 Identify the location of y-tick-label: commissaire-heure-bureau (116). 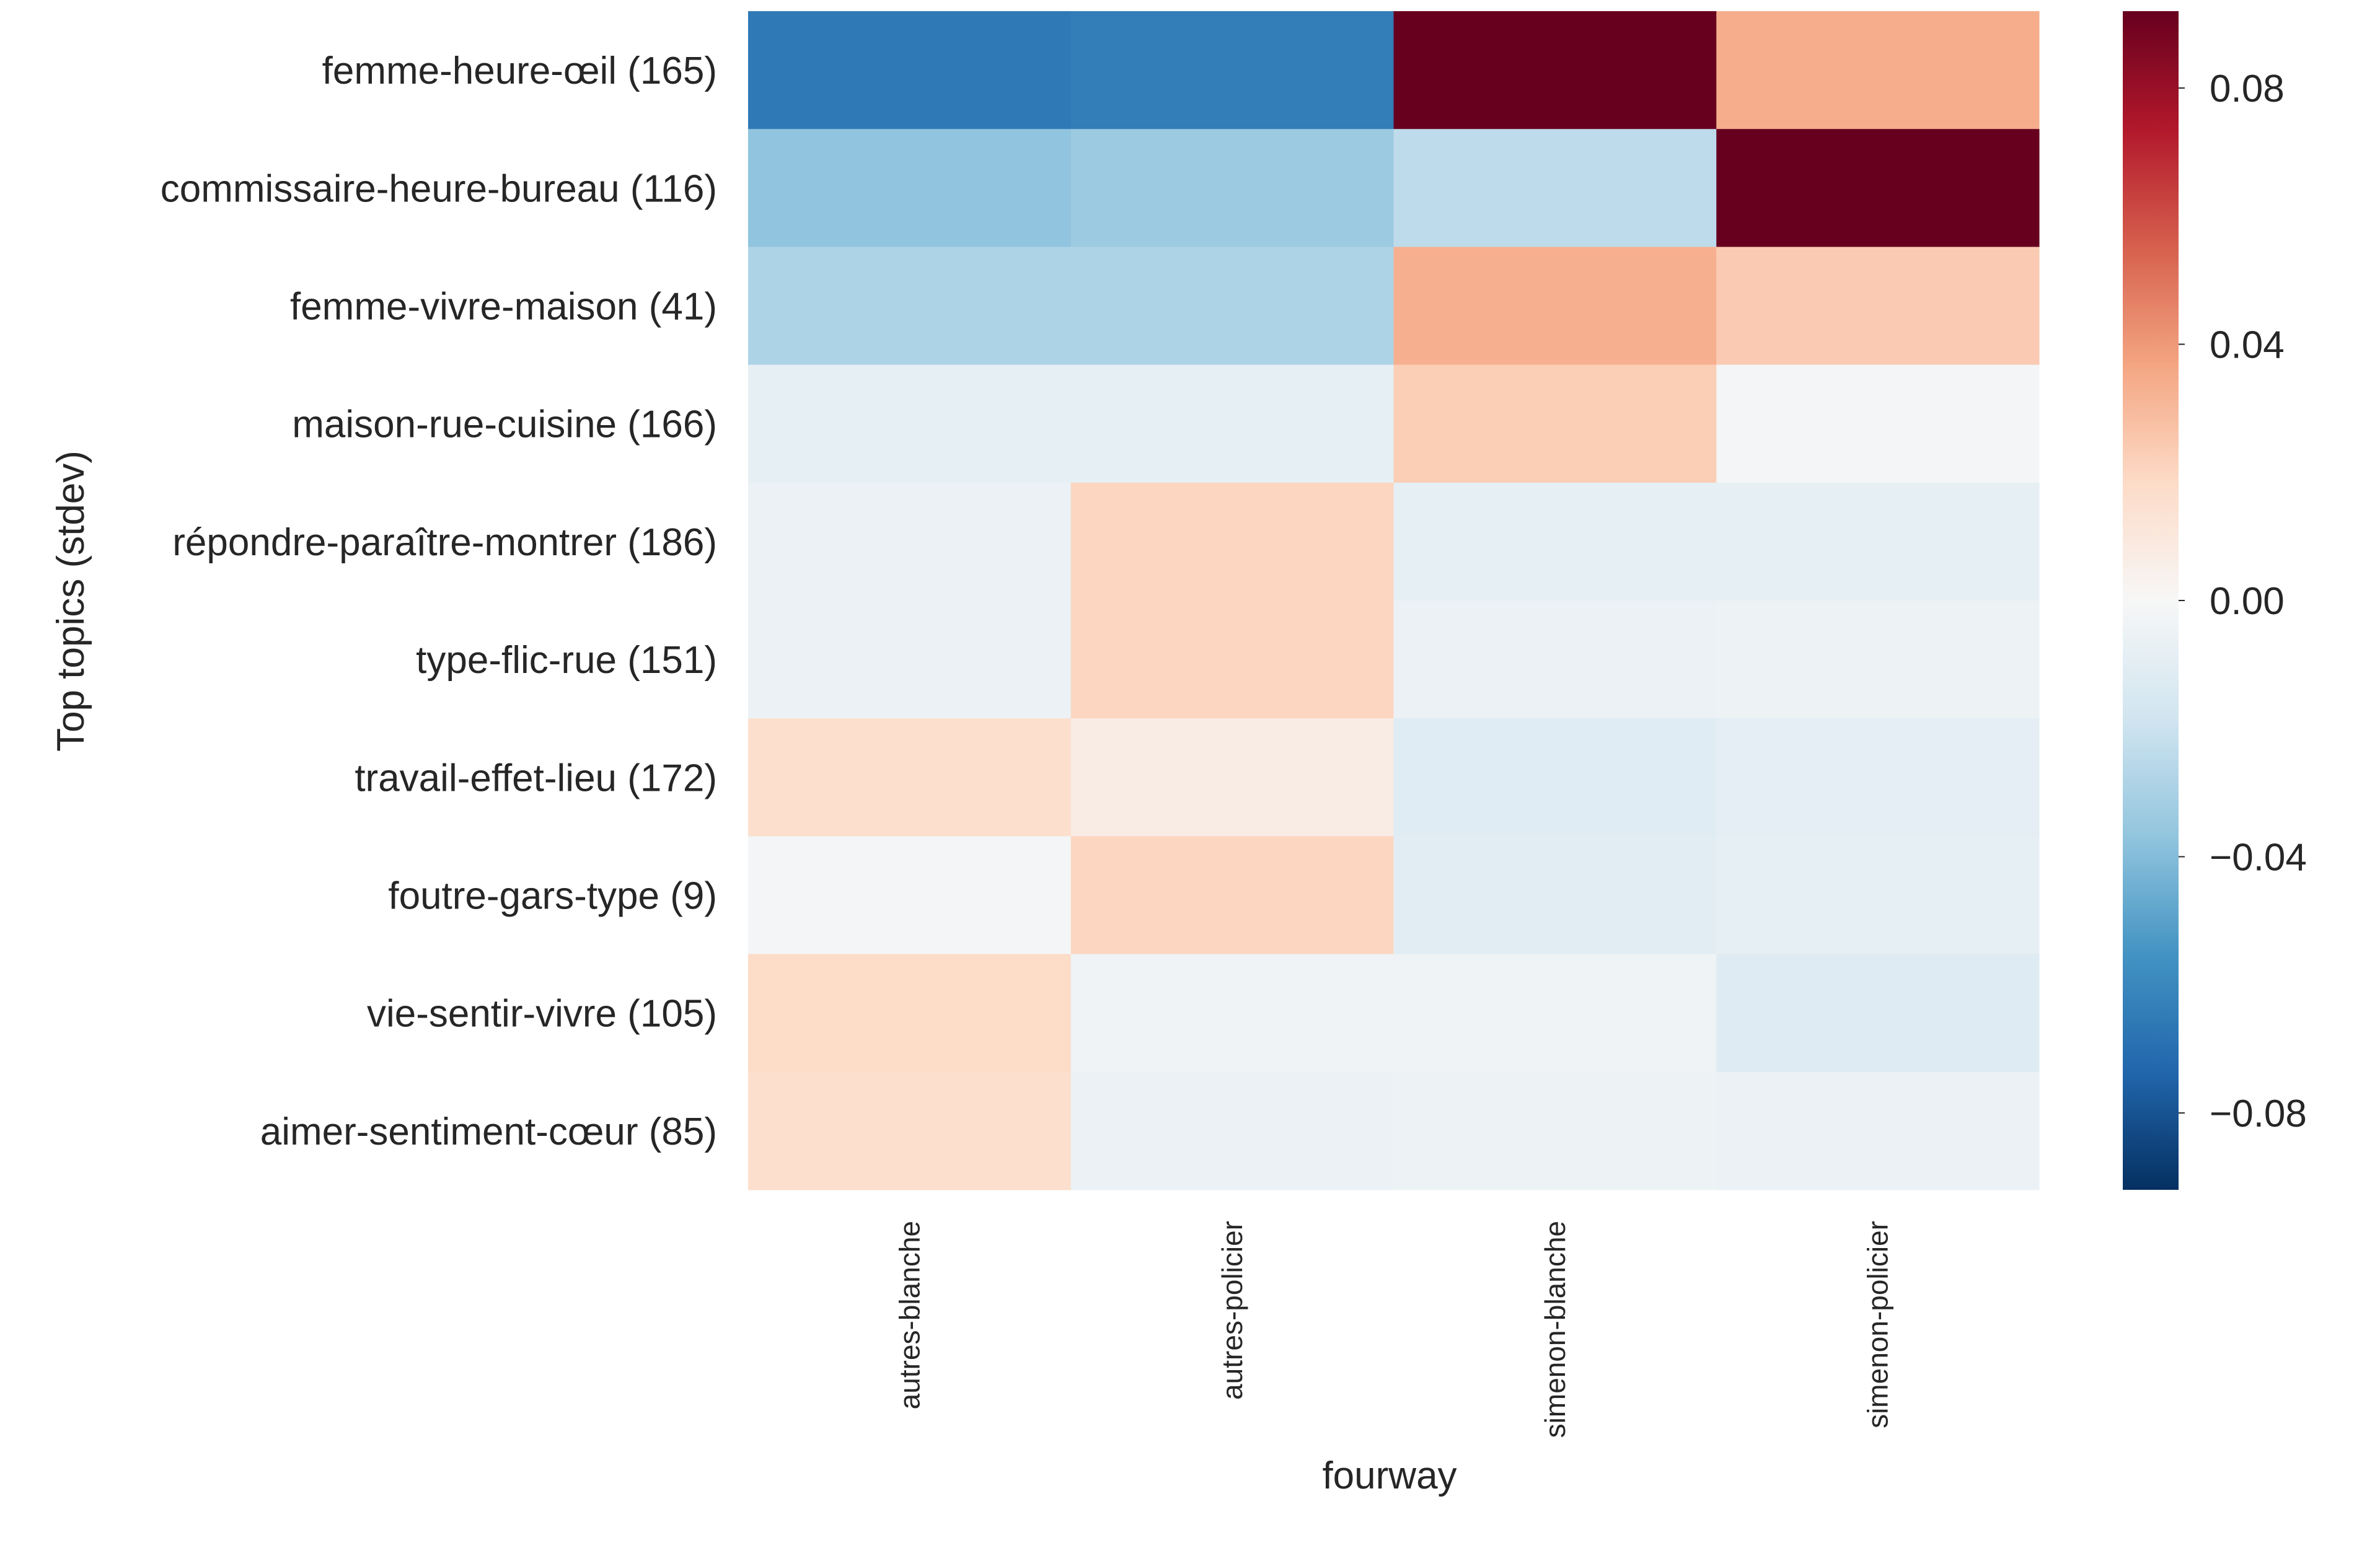
(439, 188).